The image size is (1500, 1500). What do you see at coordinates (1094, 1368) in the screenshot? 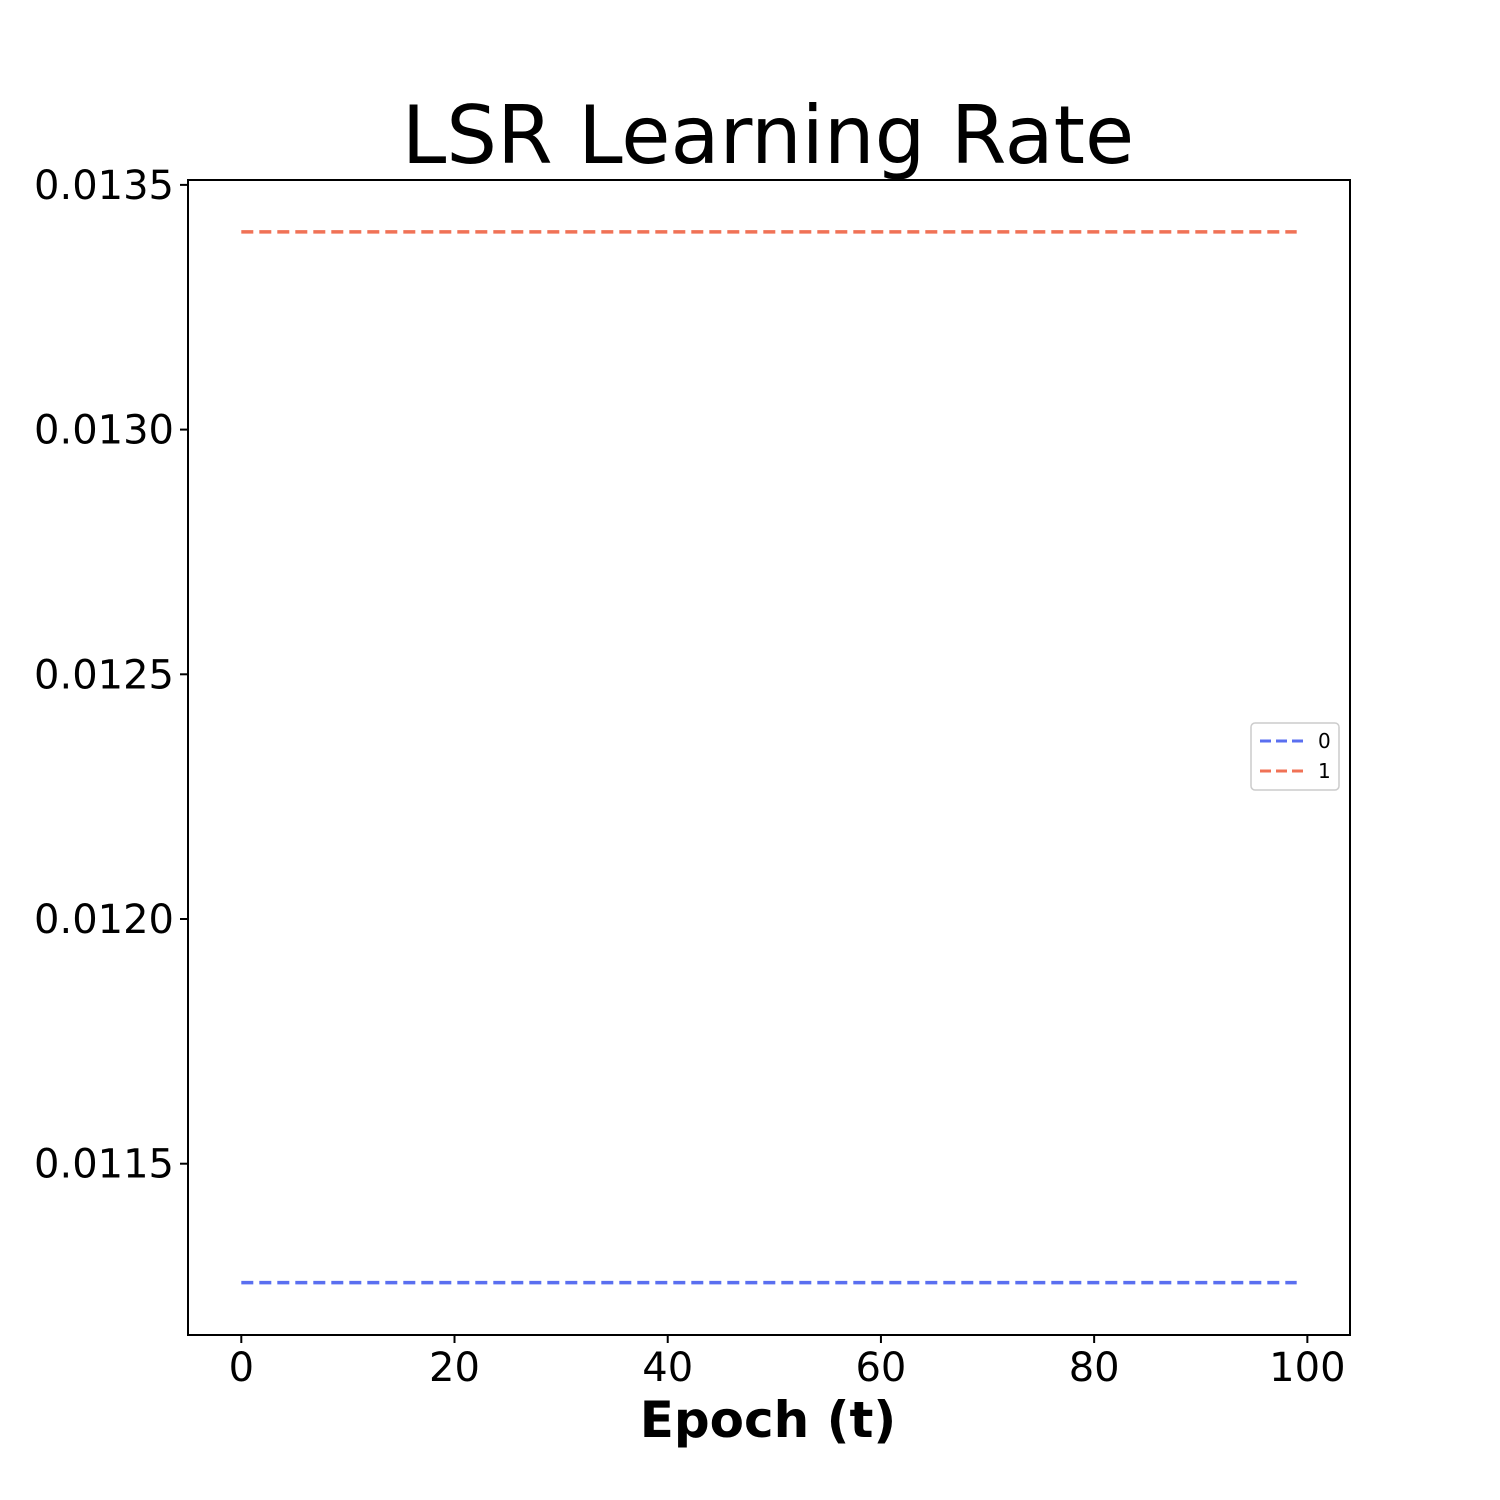
I see `x-tick-label: 80` at bounding box center [1094, 1368].